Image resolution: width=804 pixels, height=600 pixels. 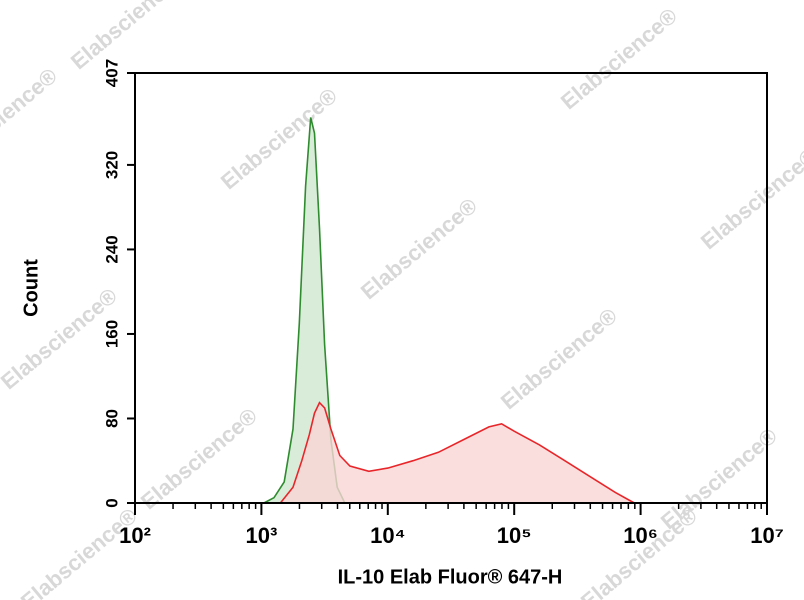 I want to click on y-tick-label: 407, so click(x=111, y=73).